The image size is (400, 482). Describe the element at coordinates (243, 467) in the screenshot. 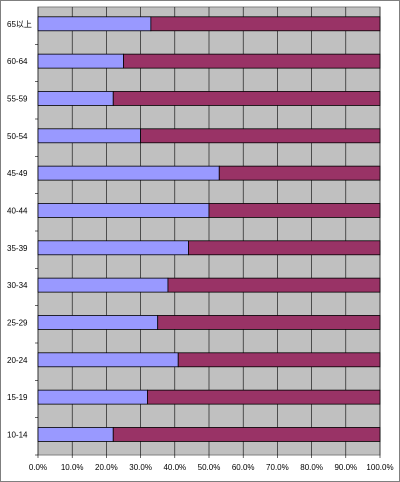

I see `x-tick-label: 60.0%` at that location.